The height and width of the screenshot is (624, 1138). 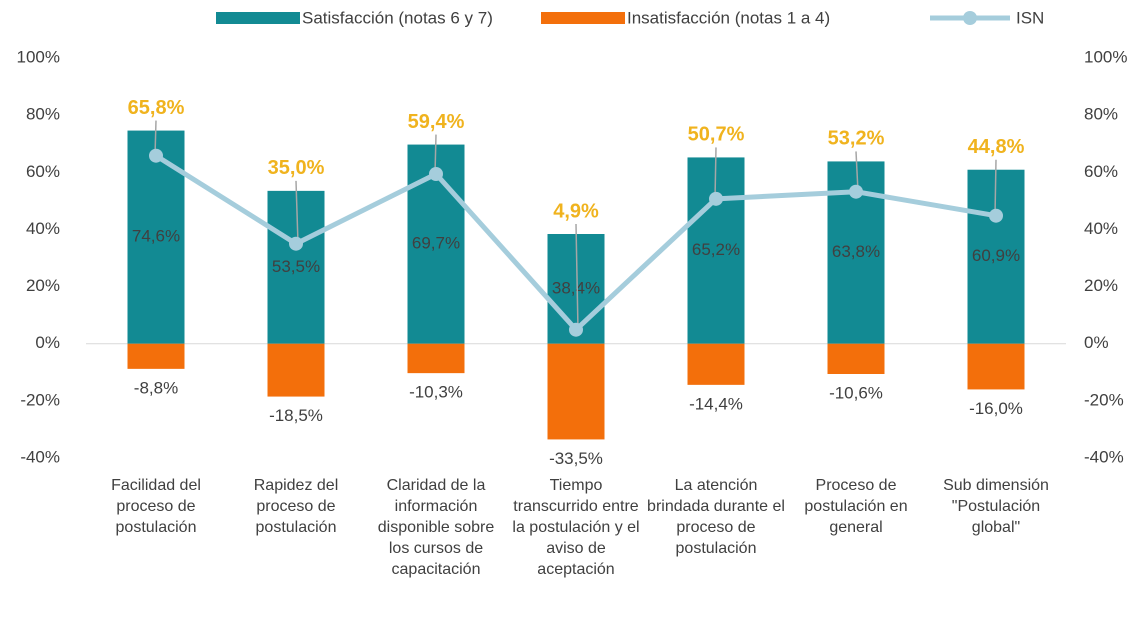 I want to click on data-label: 50,7%, so click(x=716, y=135).